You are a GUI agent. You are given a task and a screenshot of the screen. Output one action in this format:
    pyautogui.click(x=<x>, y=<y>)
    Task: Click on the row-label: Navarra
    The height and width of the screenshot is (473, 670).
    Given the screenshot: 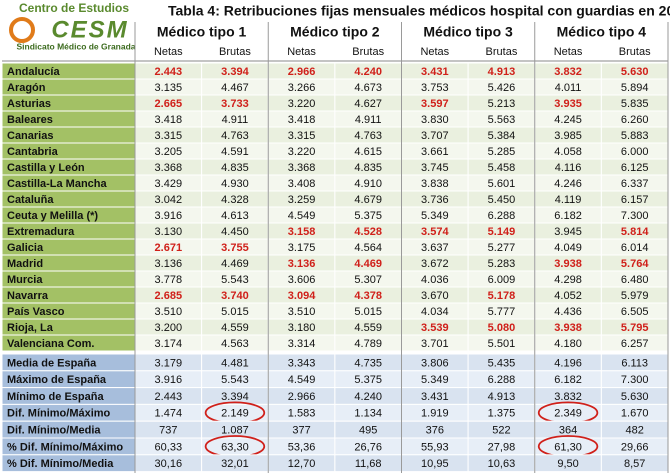 What is the action you would take?
    pyautogui.click(x=28, y=296)
    